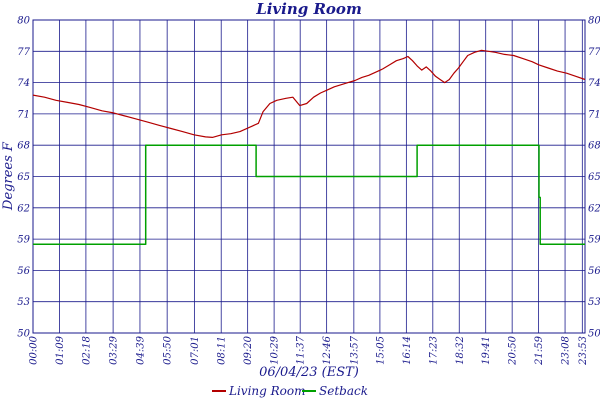  What do you see at coordinates (433, 350) in the screenshot?
I see `x-tick-label: 17:23` at bounding box center [433, 350].